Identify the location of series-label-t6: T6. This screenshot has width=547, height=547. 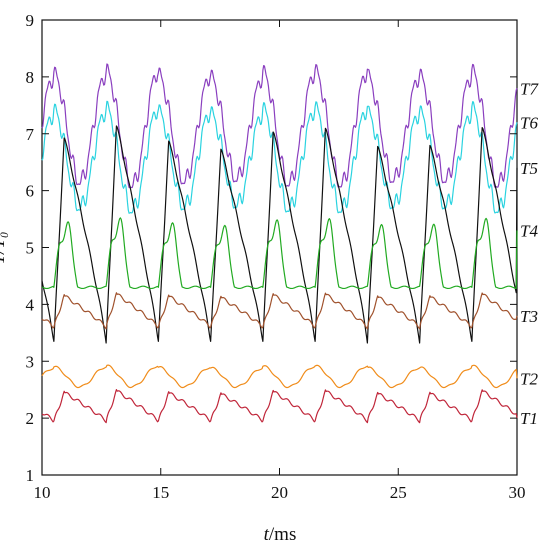
(529, 122).